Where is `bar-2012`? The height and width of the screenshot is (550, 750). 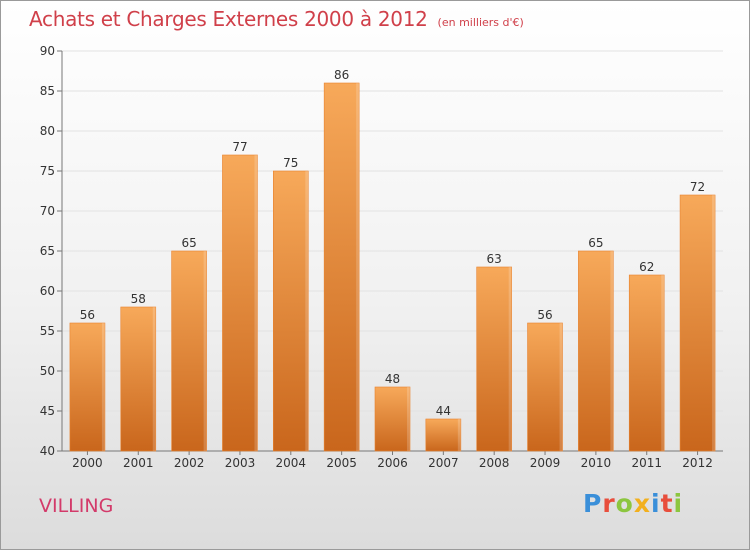
bar-2012 is located at coordinates (697, 323).